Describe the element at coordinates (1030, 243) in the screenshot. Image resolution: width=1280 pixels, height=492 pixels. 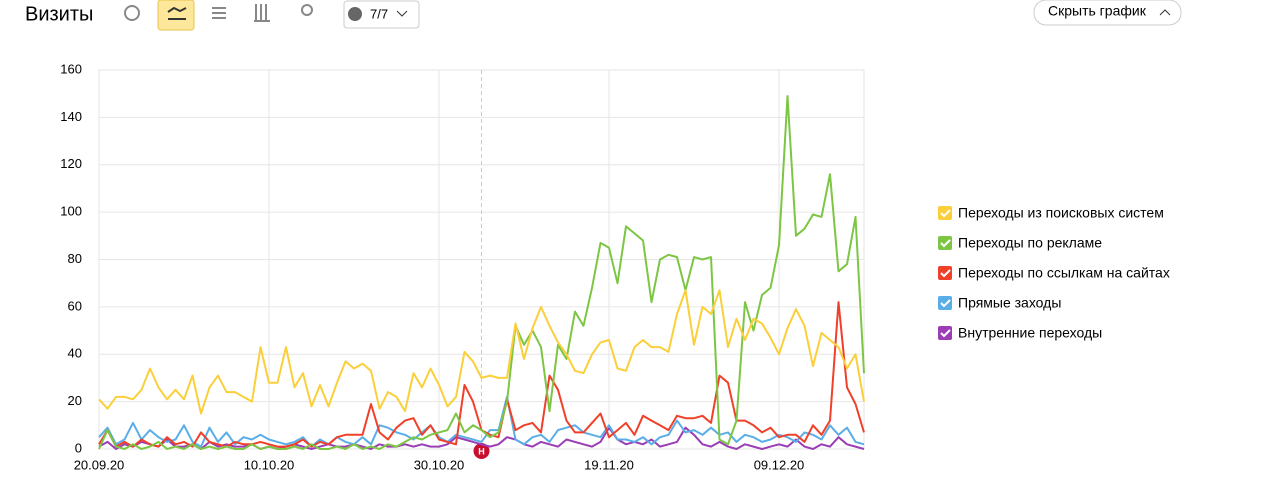
I see `legend-label: Переходы по рекламе` at that location.